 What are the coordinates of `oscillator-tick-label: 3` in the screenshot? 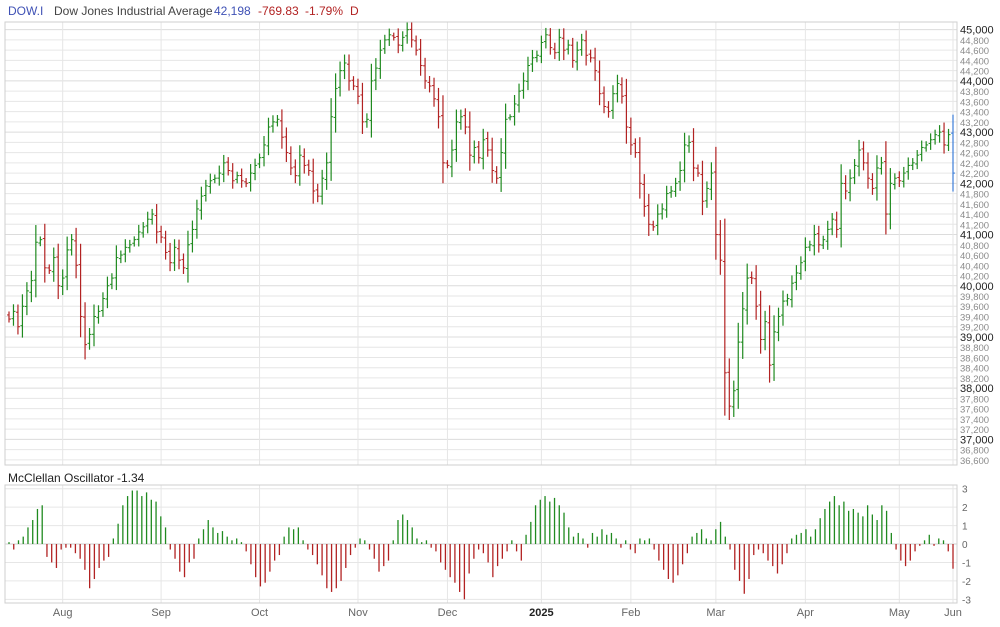 It's located at (965, 490).